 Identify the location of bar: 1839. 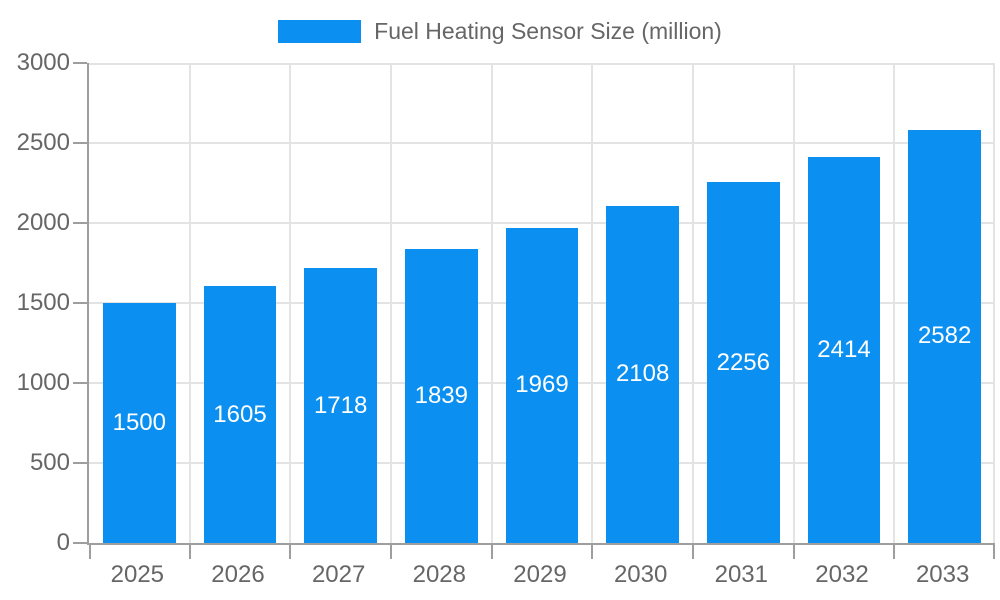
(441, 395).